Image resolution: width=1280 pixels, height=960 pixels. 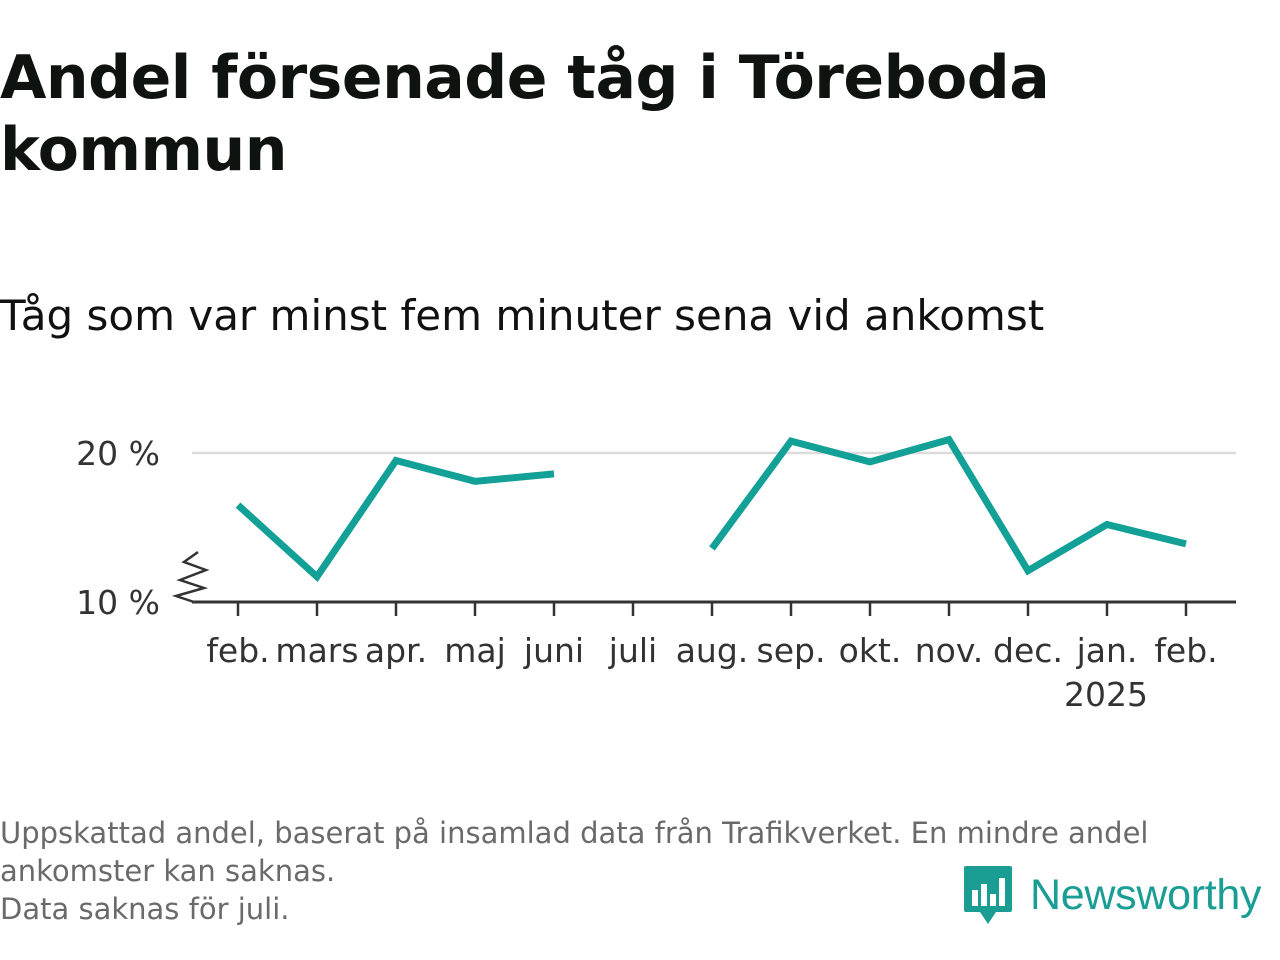 What do you see at coordinates (118, 528) in the screenshot?
I see `y-tick-labels: 10 % 20 %` at bounding box center [118, 528].